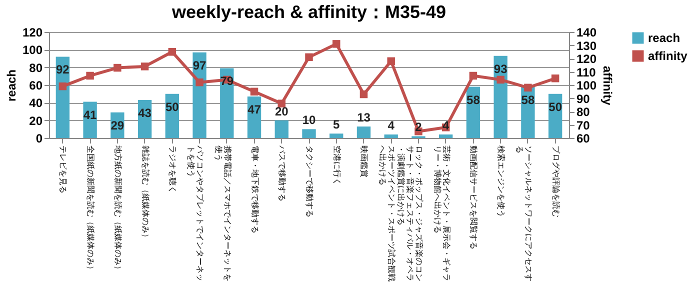  I want to click on data-label: 93, so click(501, 69).